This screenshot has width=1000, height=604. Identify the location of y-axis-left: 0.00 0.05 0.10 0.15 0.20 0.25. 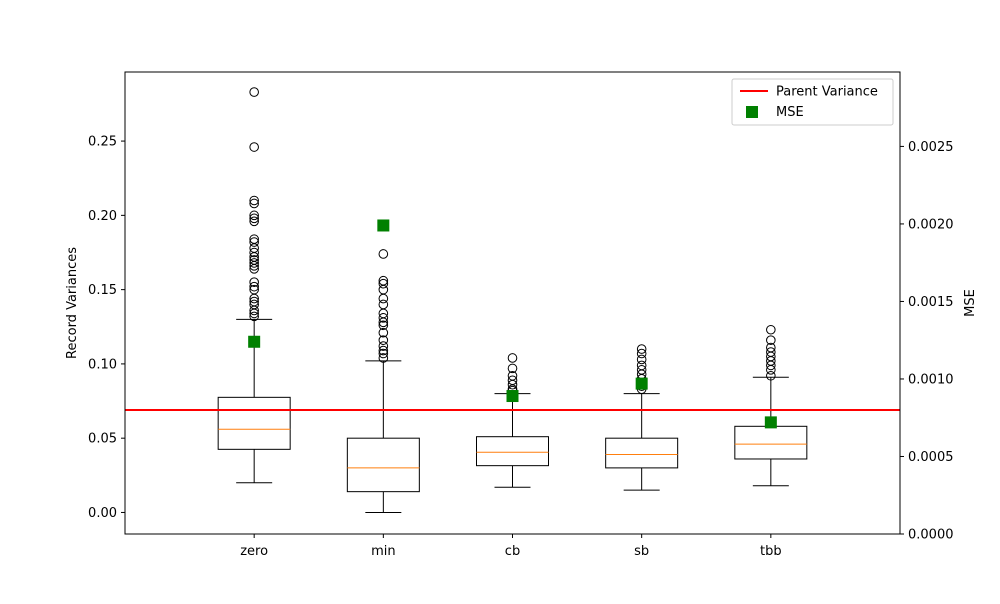
(106, 328).